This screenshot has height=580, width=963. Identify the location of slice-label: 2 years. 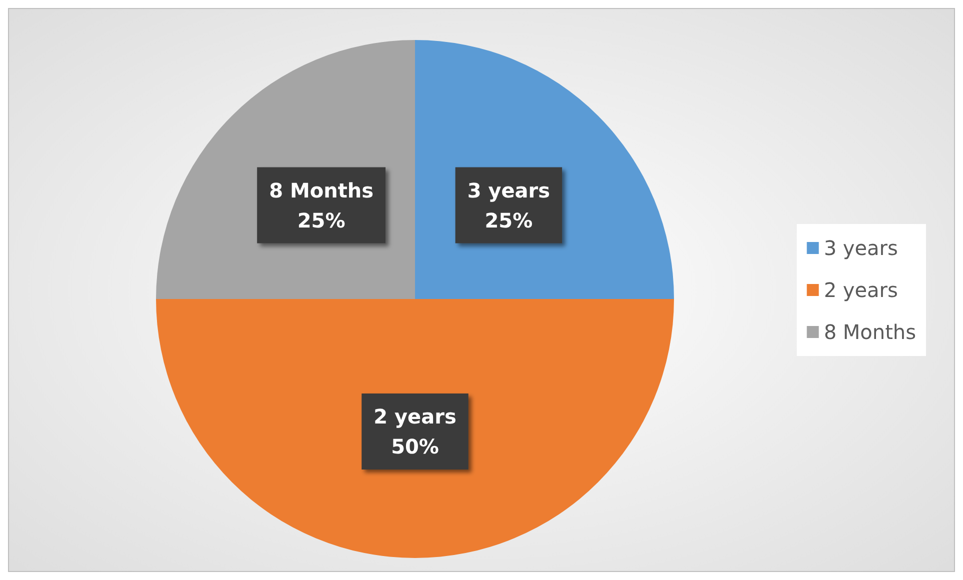
(415, 416).